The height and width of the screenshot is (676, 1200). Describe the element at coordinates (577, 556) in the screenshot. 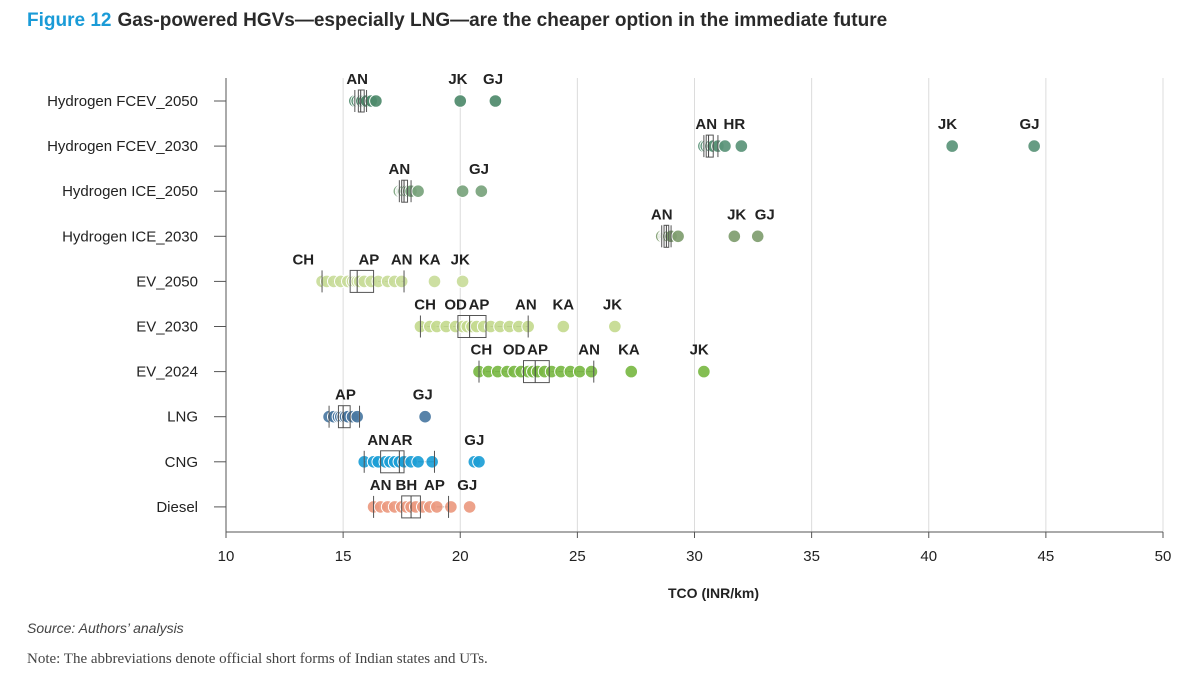

I see `x-tick-label: 25` at that location.